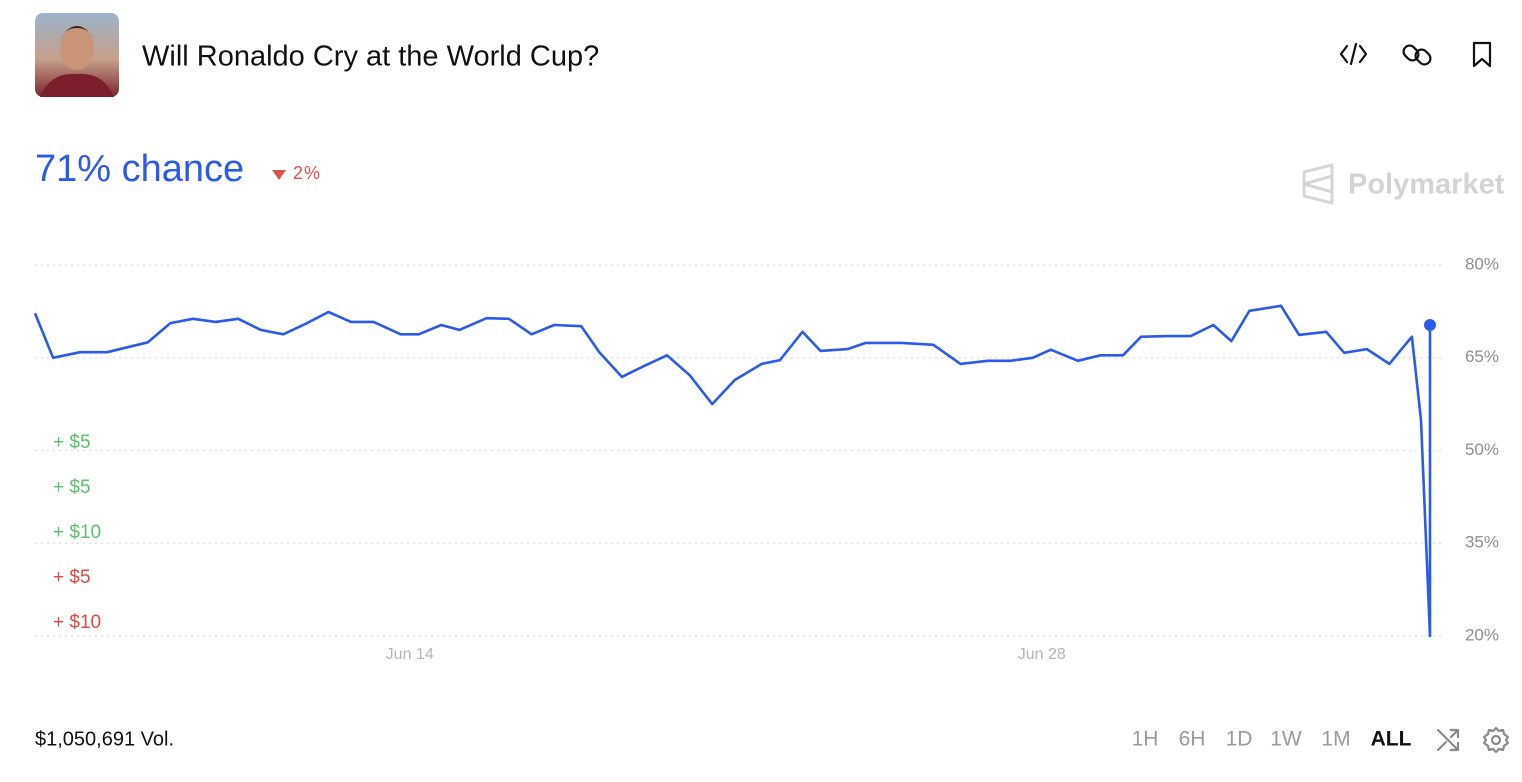 This screenshot has height=782, width=1522. What do you see at coordinates (1192, 739) in the screenshot?
I see `range-button: 6H` at bounding box center [1192, 739].